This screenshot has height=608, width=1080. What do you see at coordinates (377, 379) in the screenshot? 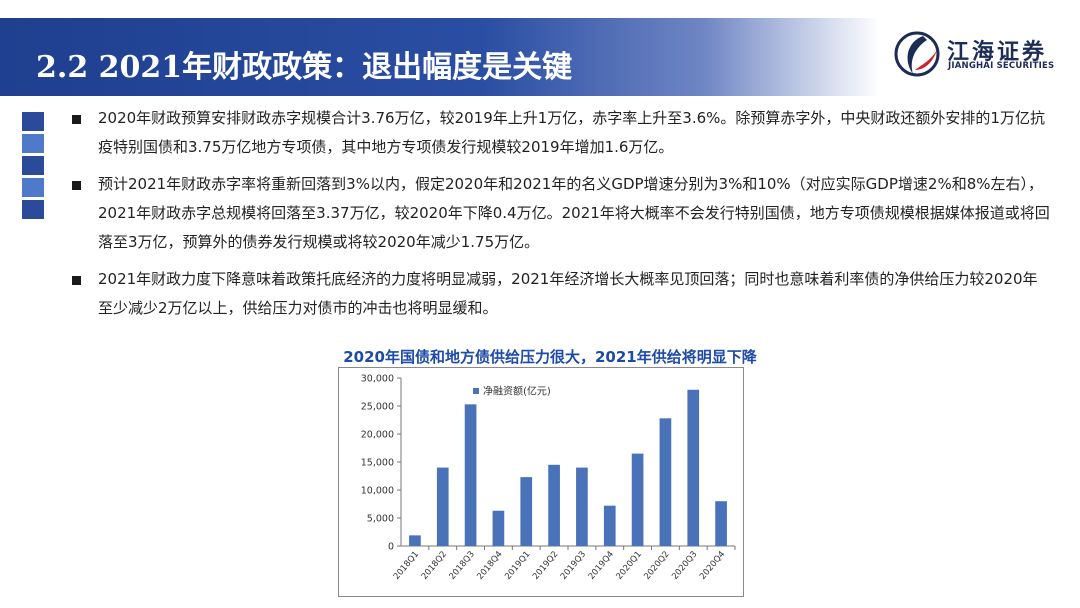
I see `y-tick-label: 30,000` at bounding box center [377, 379].